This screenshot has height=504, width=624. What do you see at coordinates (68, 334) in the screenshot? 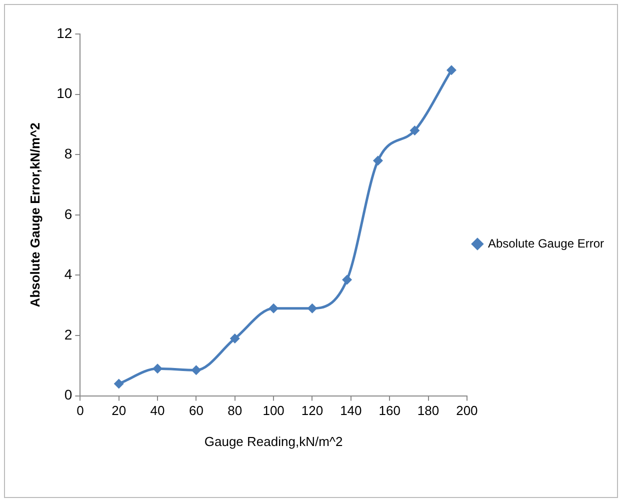
I see `y-tick-label: 2` at bounding box center [68, 334].